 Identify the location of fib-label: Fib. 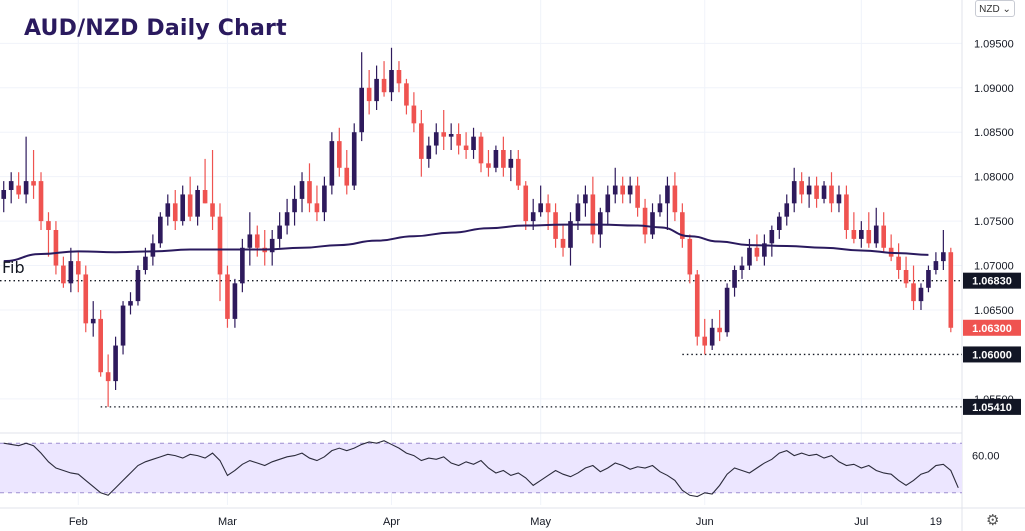
(13, 267).